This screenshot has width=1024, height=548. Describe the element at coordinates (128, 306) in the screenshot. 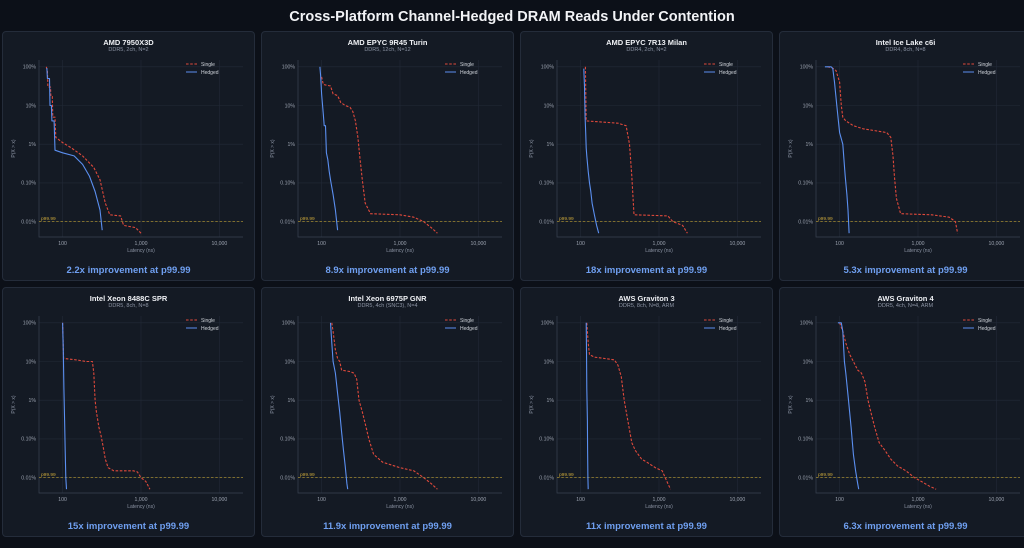

I see `chart-subtitle: DDR5, 8ch, N=8` at that location.